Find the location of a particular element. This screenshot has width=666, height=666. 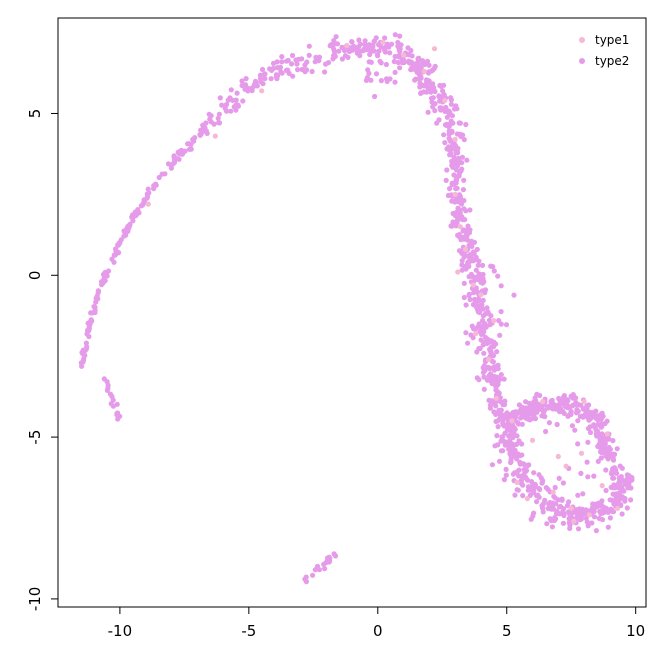

legend-marker-type2 is located at coordinates (582, 61).